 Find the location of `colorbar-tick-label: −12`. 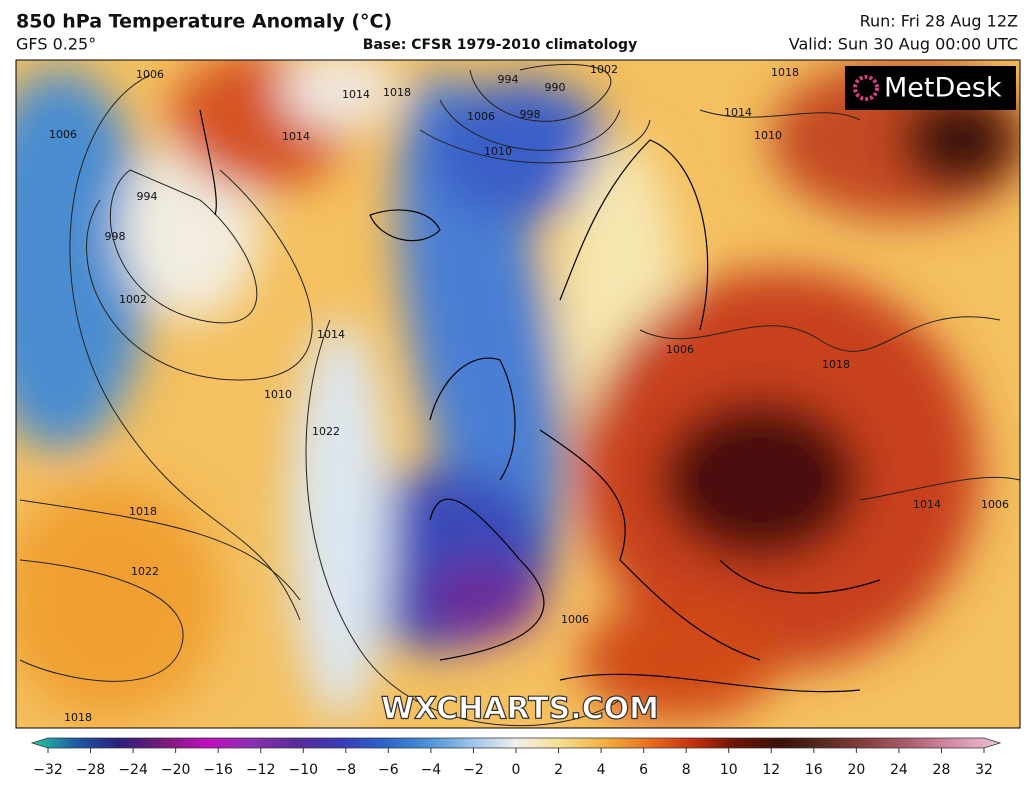

colorbar-tick-label: −12 is located at coordinates (261, 770).